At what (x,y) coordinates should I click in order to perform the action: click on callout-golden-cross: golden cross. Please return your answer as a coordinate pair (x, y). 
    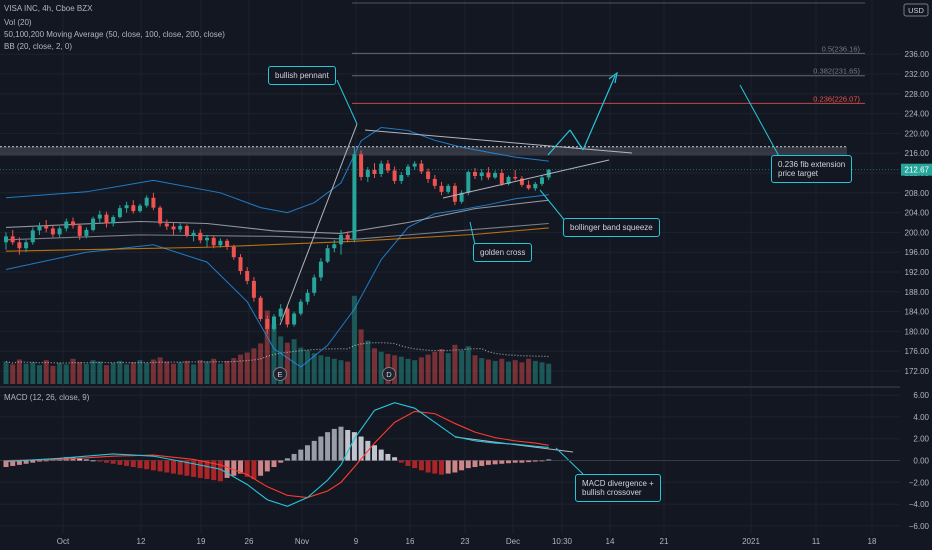
    Looking at the image, I should click on (503, 252).